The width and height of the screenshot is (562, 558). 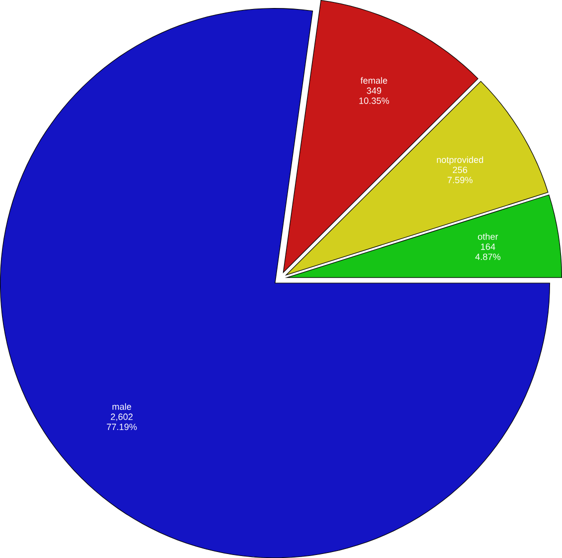 What do you see at coordinates (121, 427) in the screenshot?
I see `text: 77.19%` at bounding box center [121, 427].